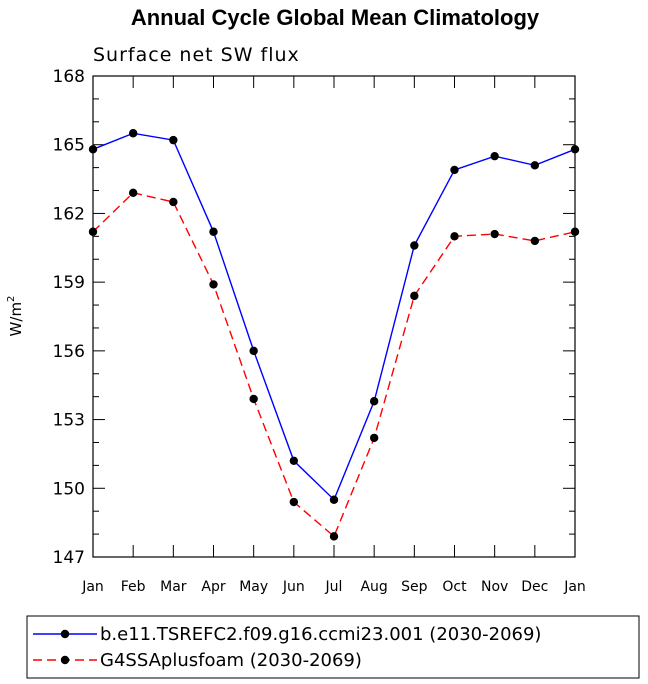 The image size is (648, 684). What do you see at coordinates (69, 421) in the screenshot?
I see `y-tick-label: 153` at bounding box center [69, 421].